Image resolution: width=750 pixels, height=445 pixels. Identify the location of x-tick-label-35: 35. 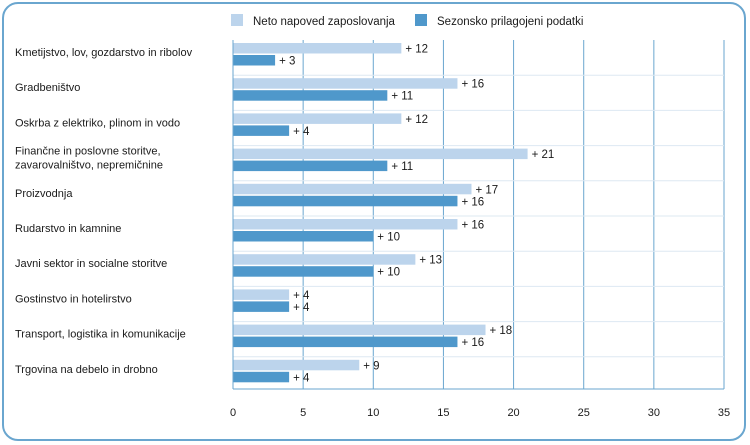
(724, 413).